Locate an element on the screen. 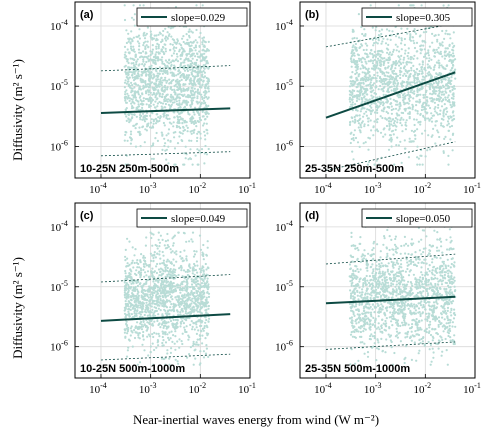 The height and width of the screenshot is (433, 500). lower-bound-line is located at coordinates (165, 357).